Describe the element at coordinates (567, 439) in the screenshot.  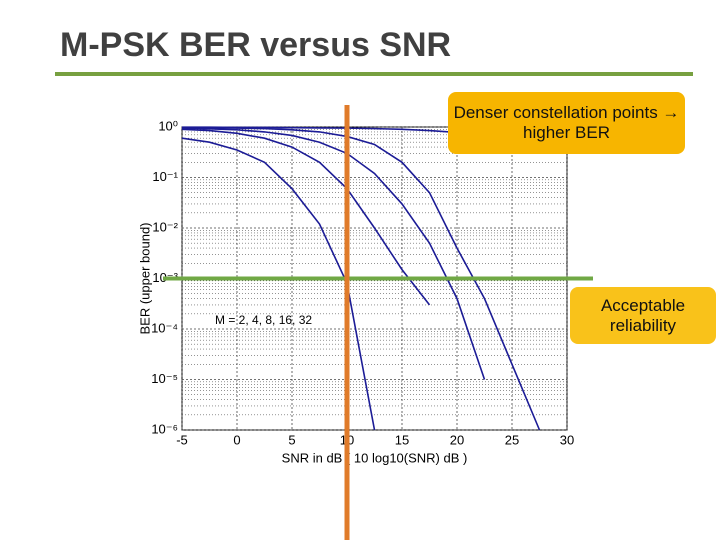
I see `x-tick-label: 30` at that location.